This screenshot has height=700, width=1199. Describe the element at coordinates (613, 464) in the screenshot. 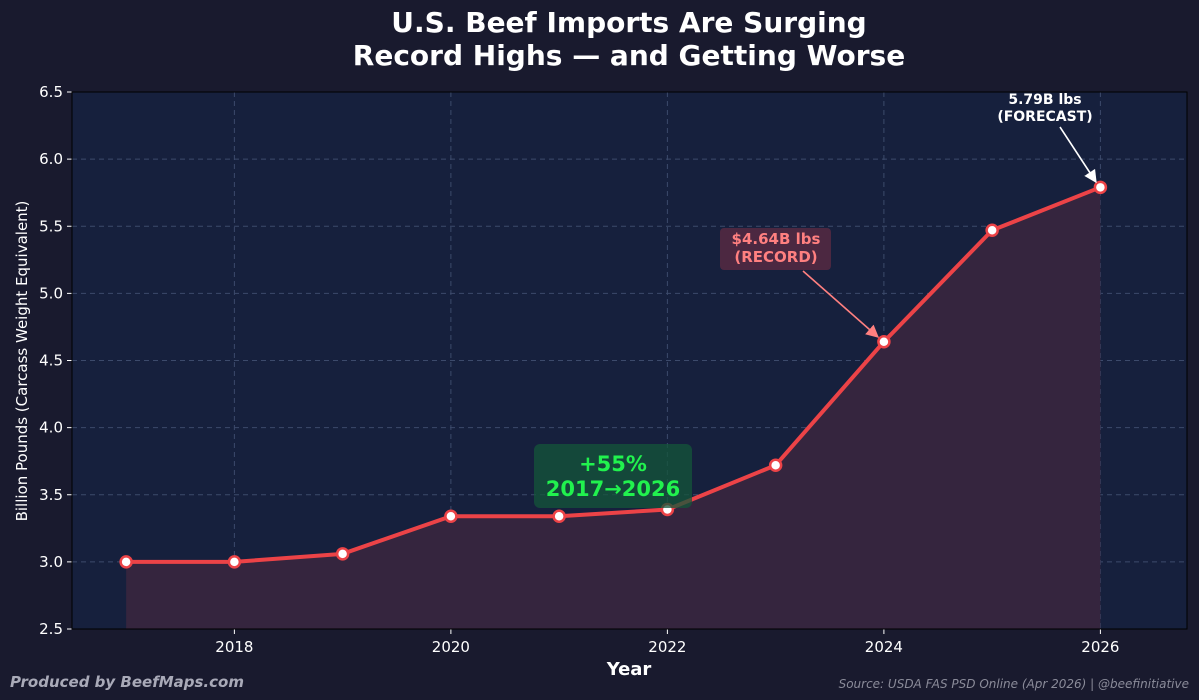

I see `growth-annotation-percent: +55%` at that location.